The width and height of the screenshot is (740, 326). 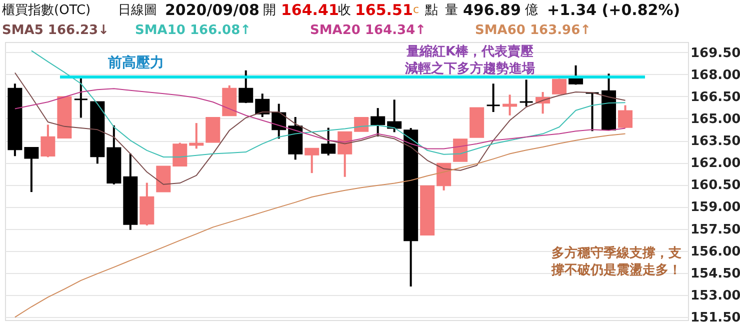 I want to click on text: 收, so click(x=344, y=10).